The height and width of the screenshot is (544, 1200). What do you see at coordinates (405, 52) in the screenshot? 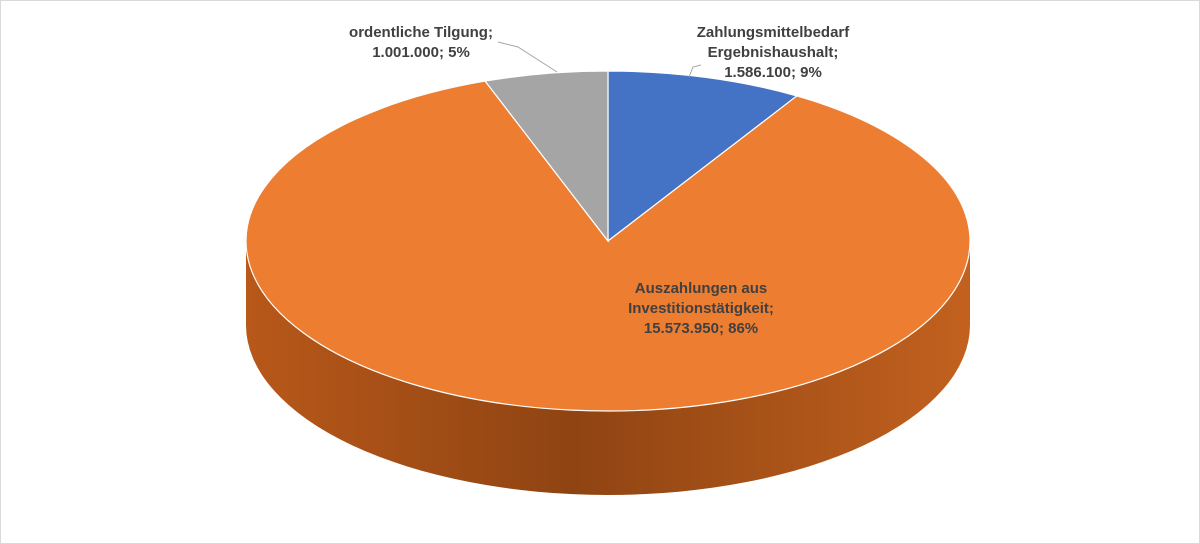
I see `label-part: 1.001.000` at bounding box center [405, 52].